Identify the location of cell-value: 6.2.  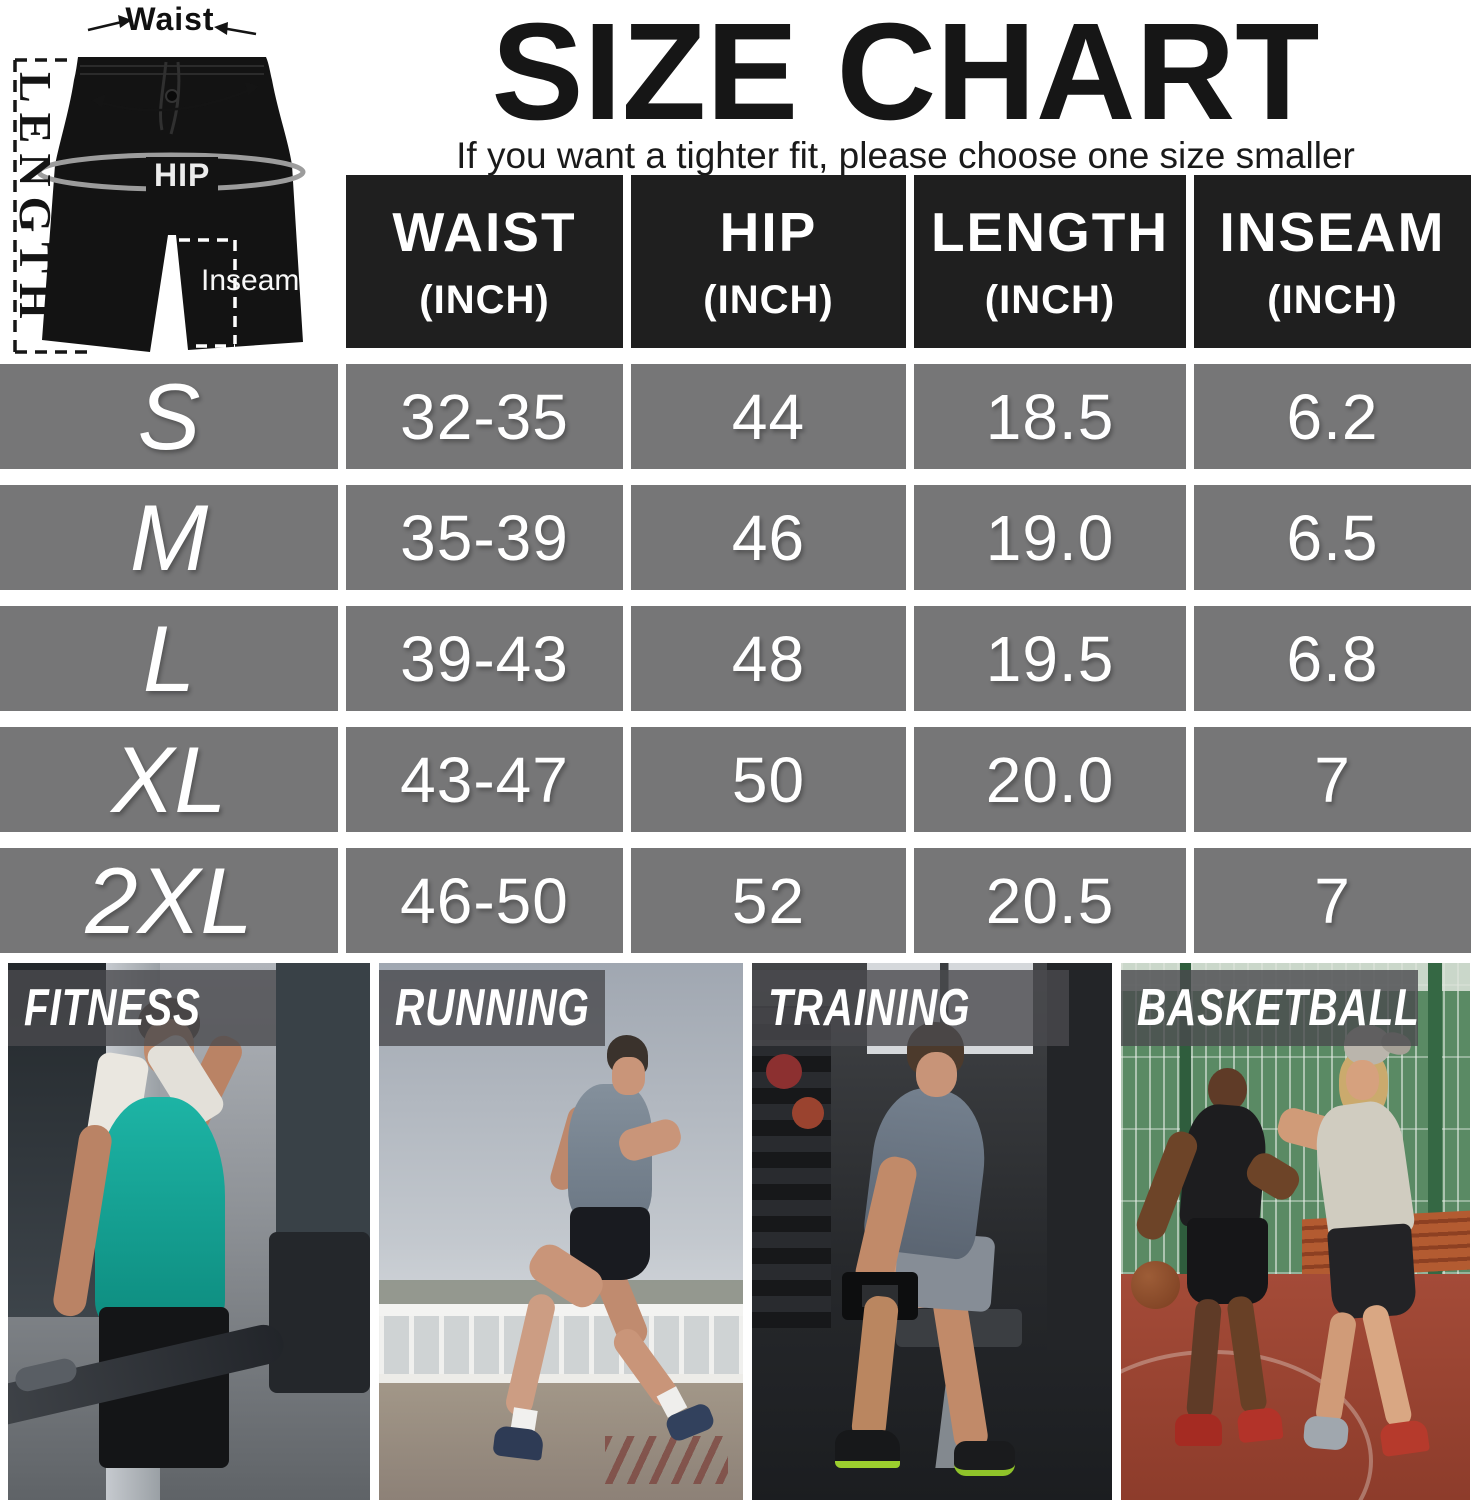
(1332, 416).